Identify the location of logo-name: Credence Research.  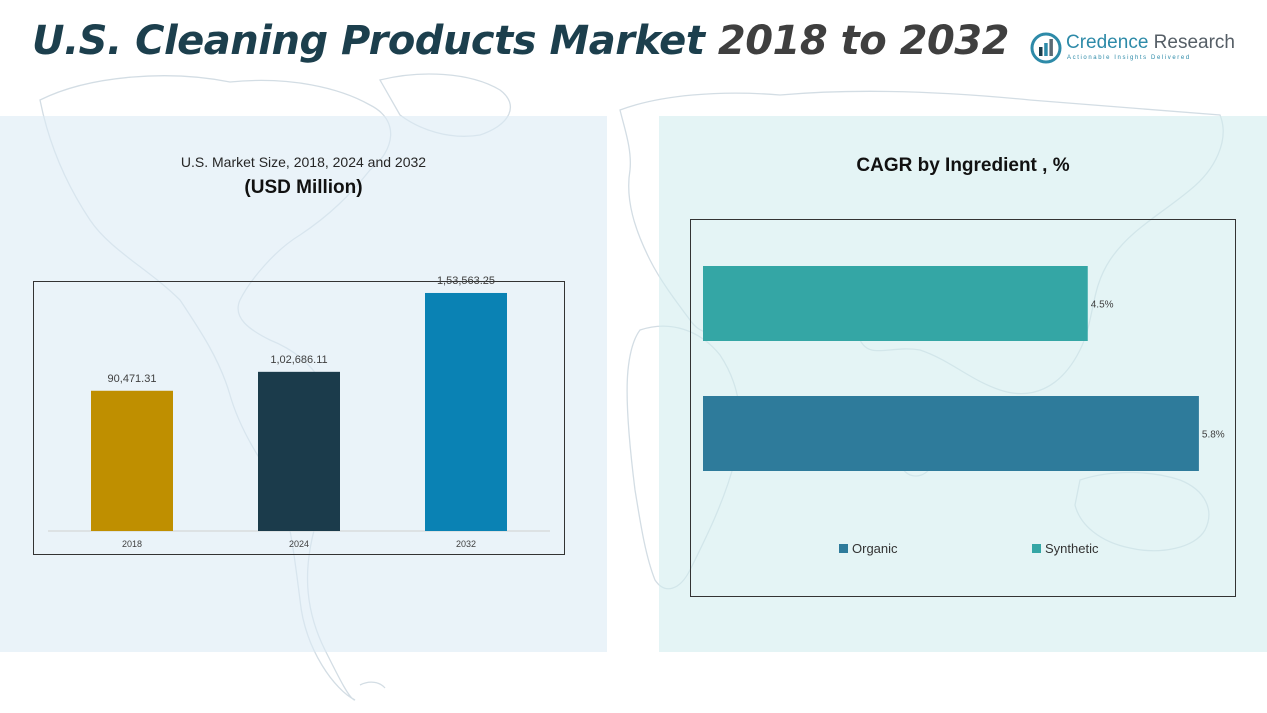
(1150, 43).